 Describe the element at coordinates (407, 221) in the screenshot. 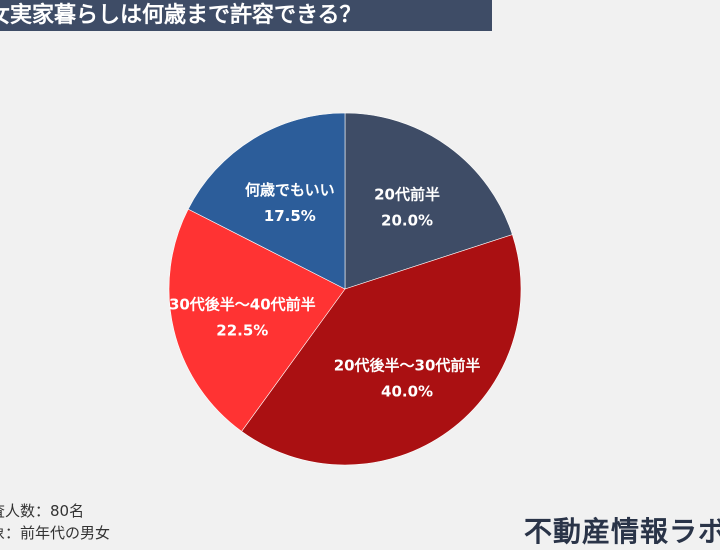

I see `slice-percent-label-1: 20.0%` at that location.